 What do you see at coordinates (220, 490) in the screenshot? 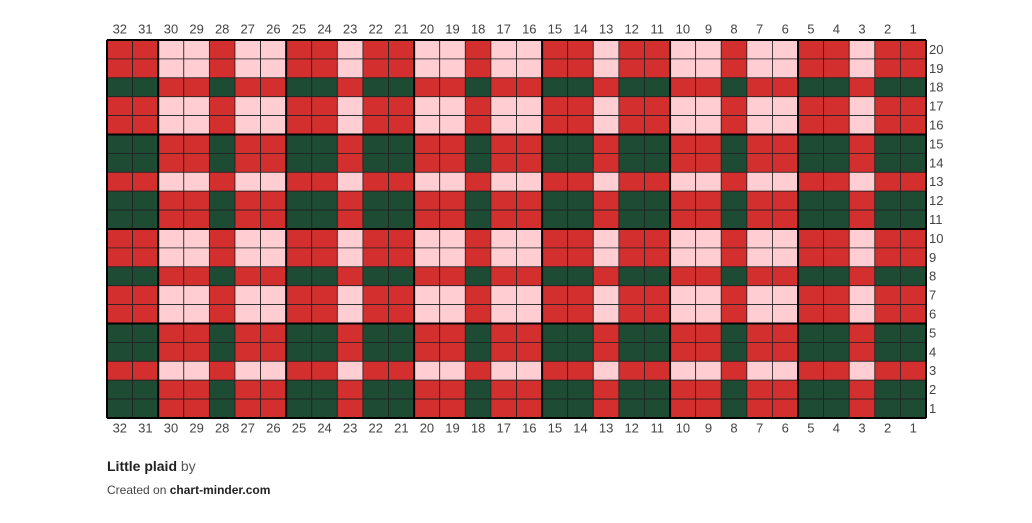
I see `site-link: chart-minder.com` at bounding box center [220, 490].